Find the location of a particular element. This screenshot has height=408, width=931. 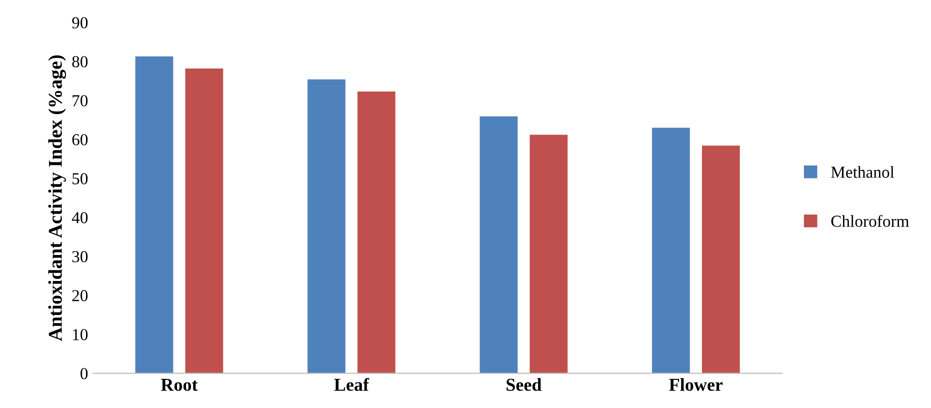

y-tick-label: 40 is located at coordinates (80, 218).